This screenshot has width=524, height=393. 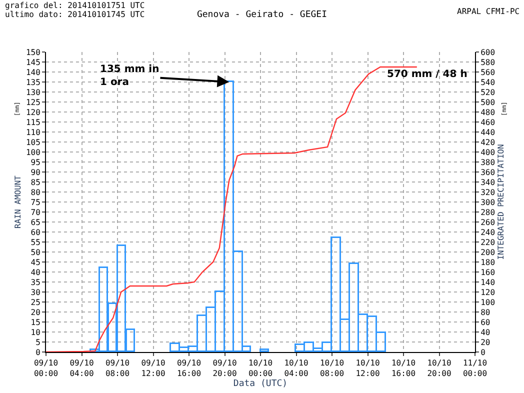 What do you see at coordinates (35, 242) in the screenshot?
I see `y-tick-label: 55` at bounding box center [35, 242].